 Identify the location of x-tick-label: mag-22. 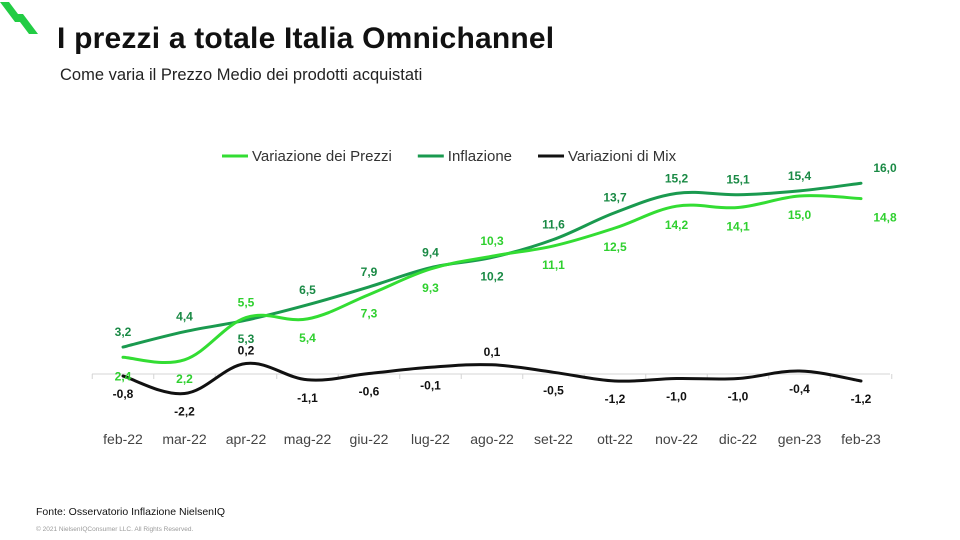
(308, 439).